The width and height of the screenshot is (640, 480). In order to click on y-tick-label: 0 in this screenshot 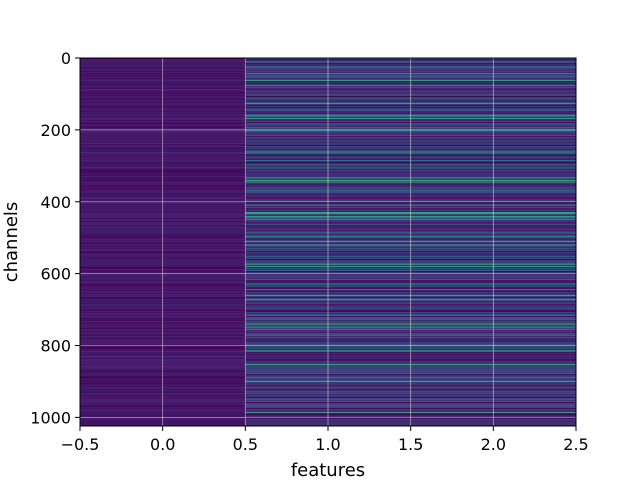, I will do `click(66, 58)`.